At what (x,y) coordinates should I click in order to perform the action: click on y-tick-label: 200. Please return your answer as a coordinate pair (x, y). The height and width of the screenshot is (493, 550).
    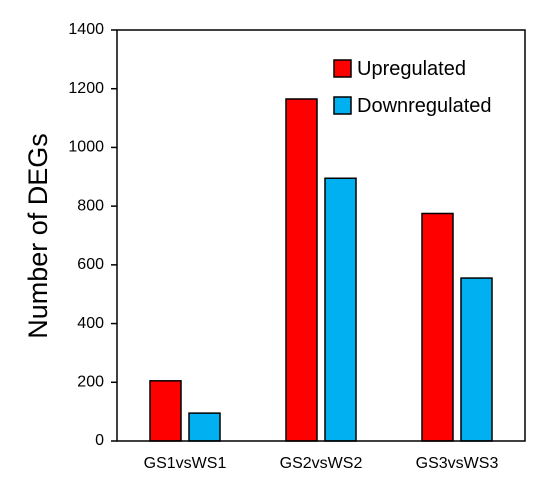
    Looking at the image, I should click on (90, 382).